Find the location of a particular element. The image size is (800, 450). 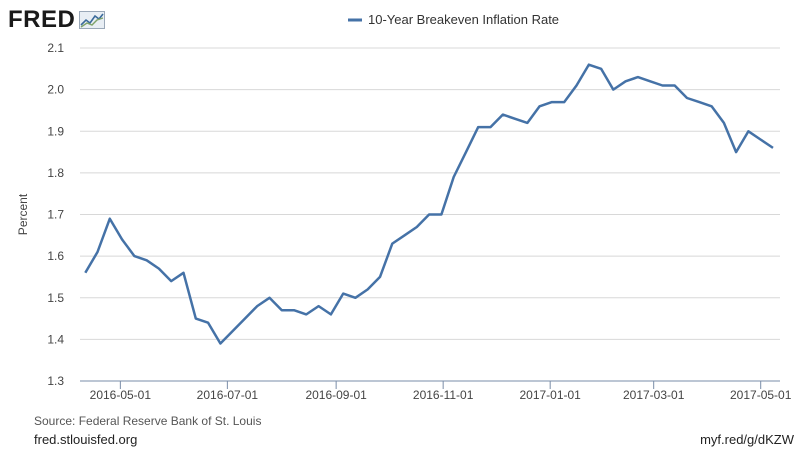

x-tick-label: 2016-07-01 is located at coordinates (228, 395).